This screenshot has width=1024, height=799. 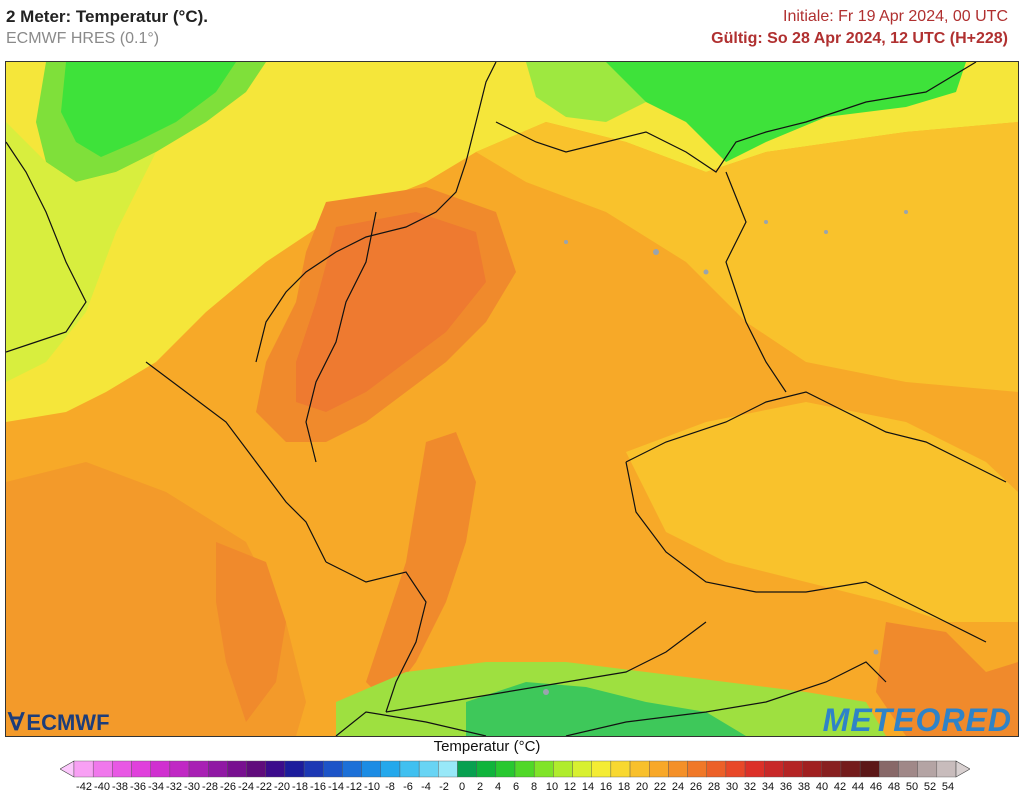 What do you see at coordinates (46, 247) in the screenshot?
I see `uk-coast` at bounding box center [46, 247].